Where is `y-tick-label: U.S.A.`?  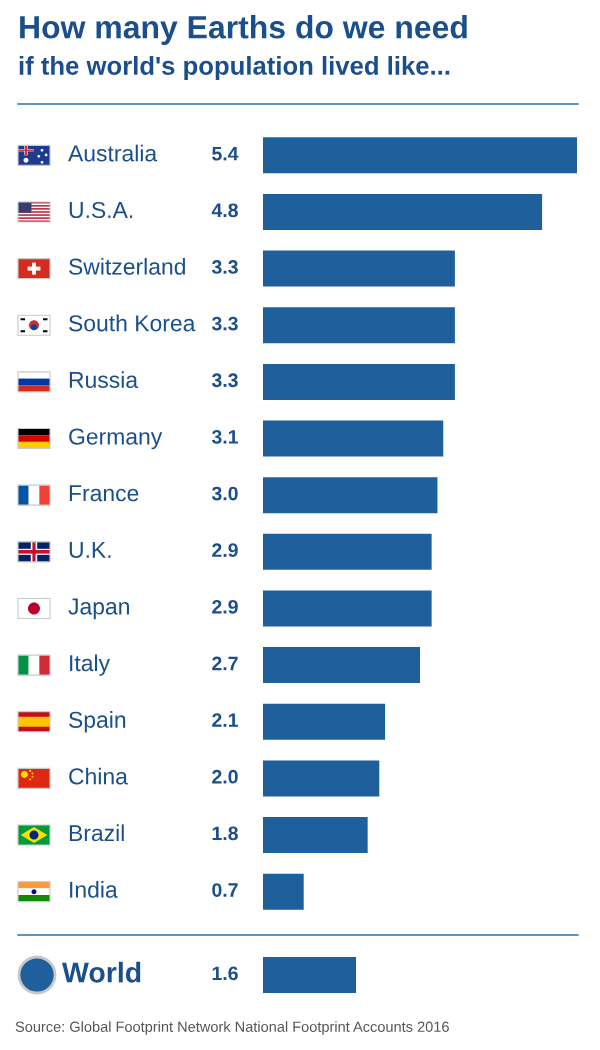
y-tick-label: U.S.A. is located at coordinates (101, 210).